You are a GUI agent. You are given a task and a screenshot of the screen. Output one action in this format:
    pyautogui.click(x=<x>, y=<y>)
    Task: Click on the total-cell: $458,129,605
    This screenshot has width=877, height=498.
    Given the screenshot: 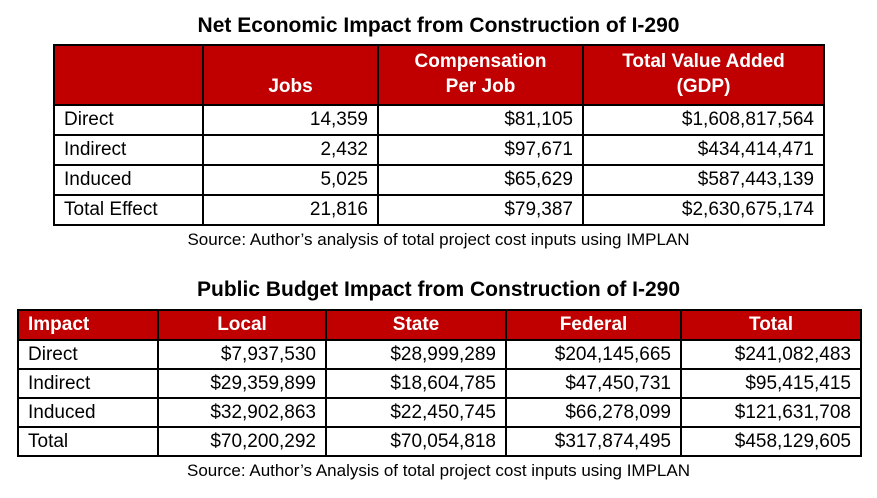 What is the action you would take?
    pyautogui.click(x=771, y=441)
    